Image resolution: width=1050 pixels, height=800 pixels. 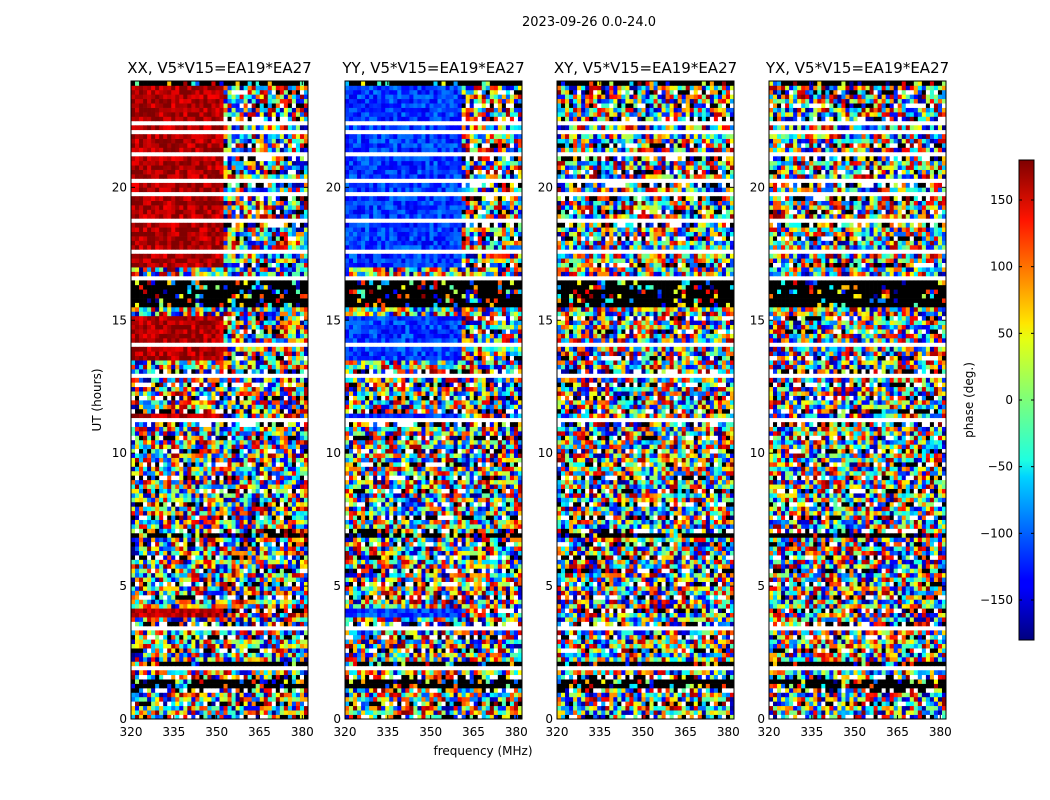 I want to click on colorbar-tick-label: 50, so click(x=1005, y=333).